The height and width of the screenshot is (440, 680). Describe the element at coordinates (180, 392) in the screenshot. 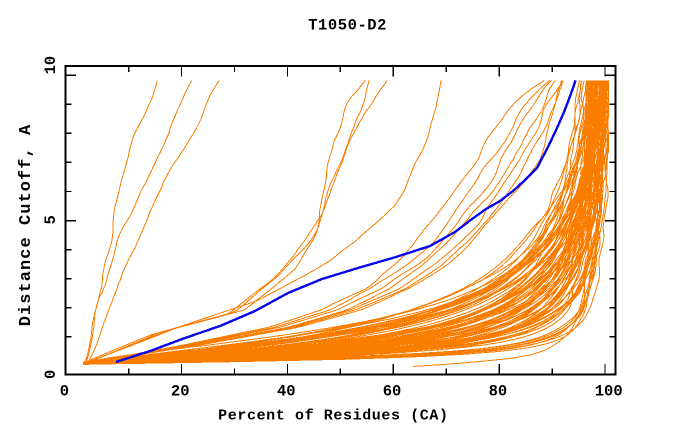

I see `svg-text: 20` at that location.